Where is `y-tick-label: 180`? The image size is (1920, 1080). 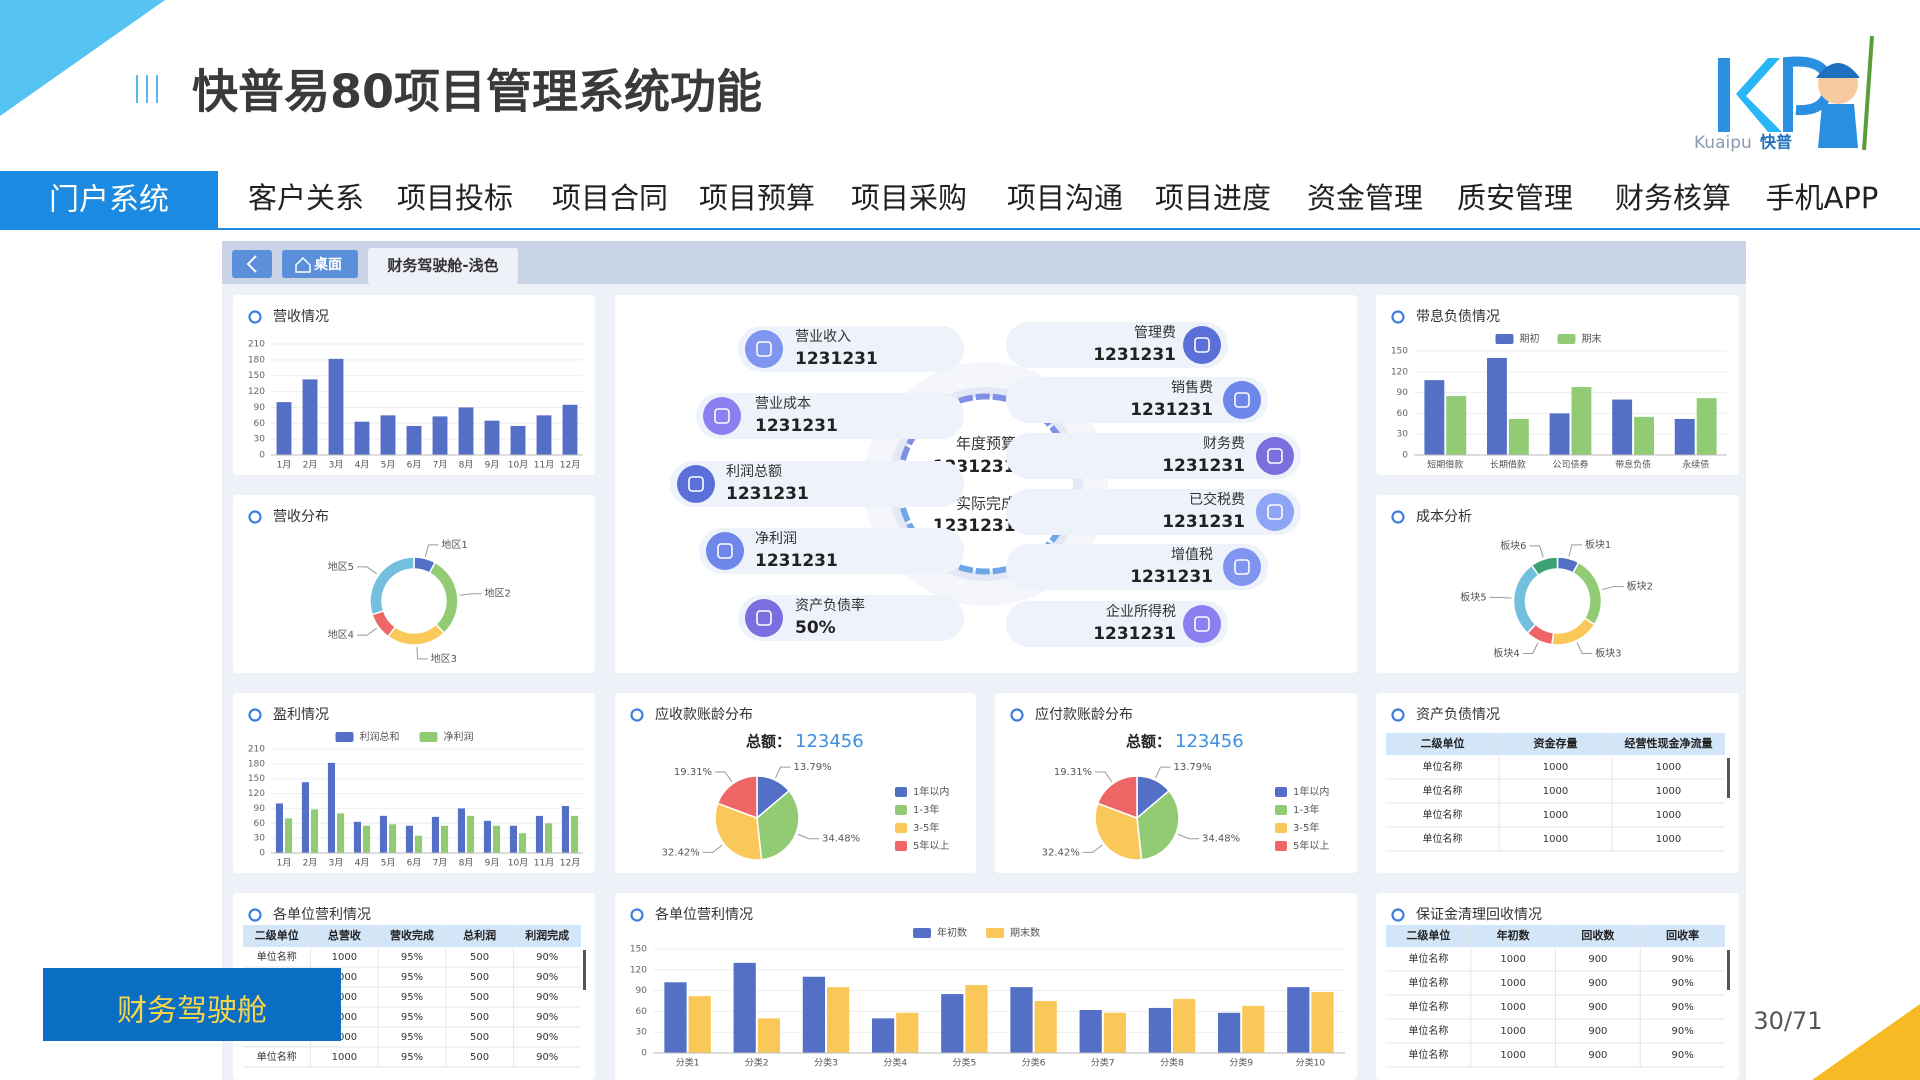
y-tick-label: 180 is located at coordinates (256, 764).